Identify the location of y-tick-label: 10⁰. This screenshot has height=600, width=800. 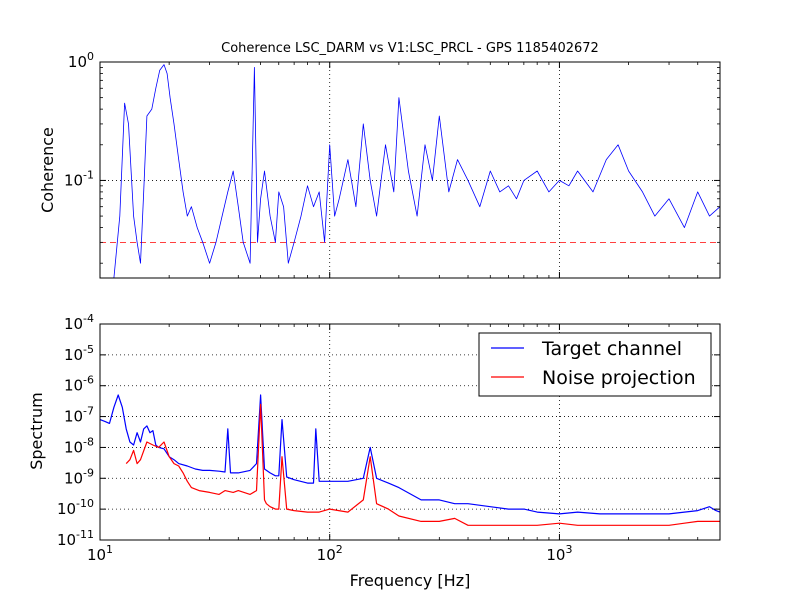
(81, 60).